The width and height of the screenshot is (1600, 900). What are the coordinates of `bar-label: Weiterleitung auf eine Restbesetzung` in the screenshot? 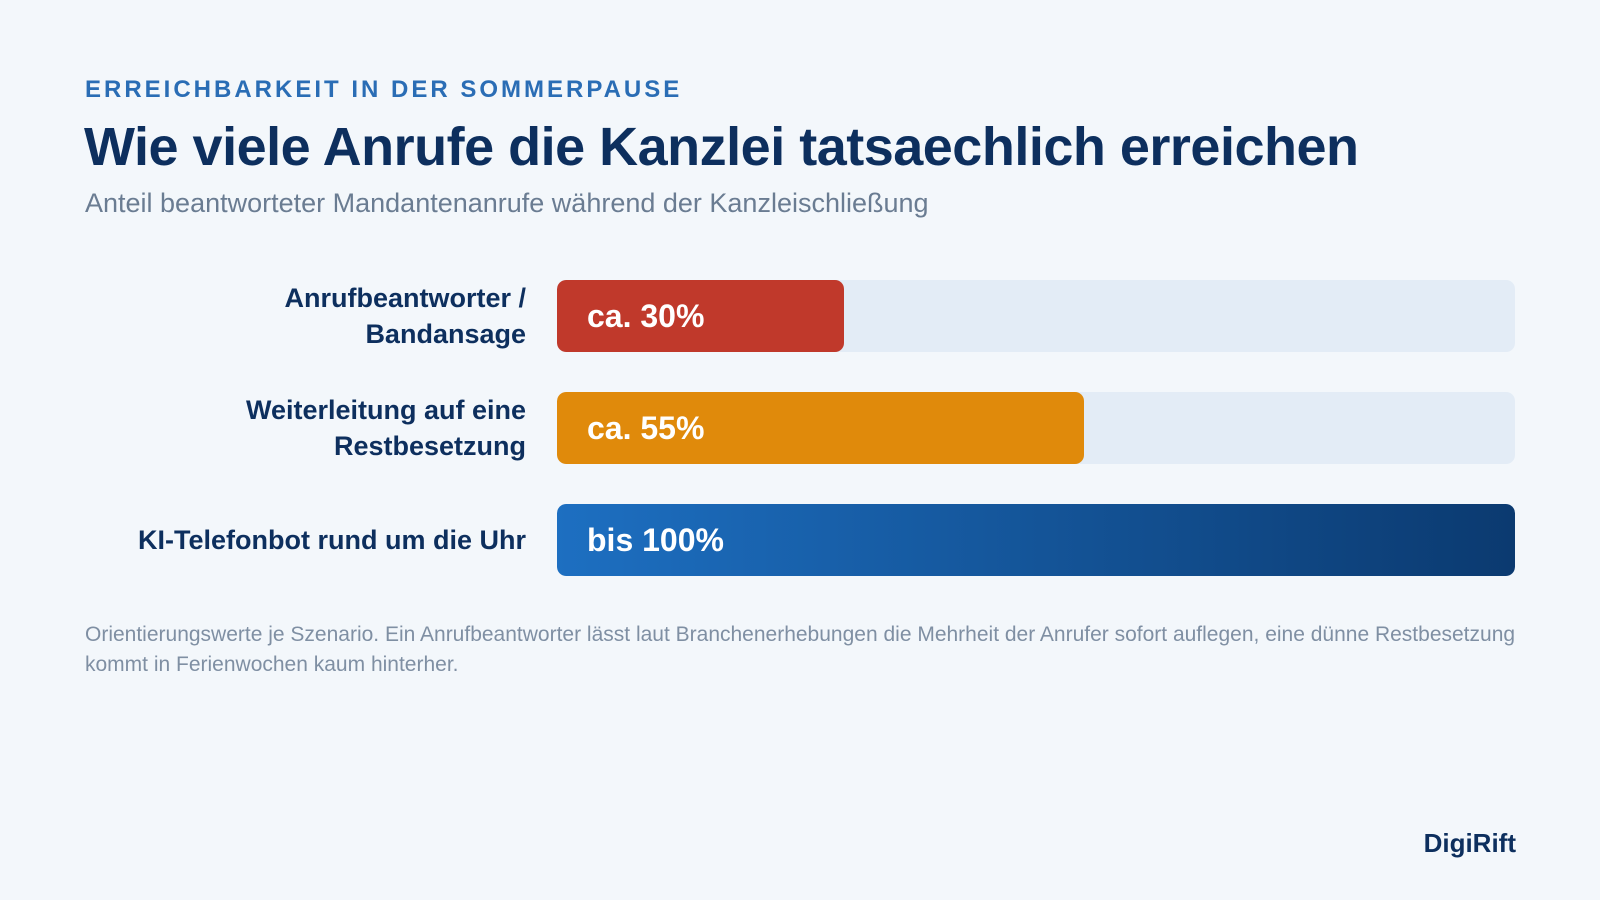 It's located at (385, 428).